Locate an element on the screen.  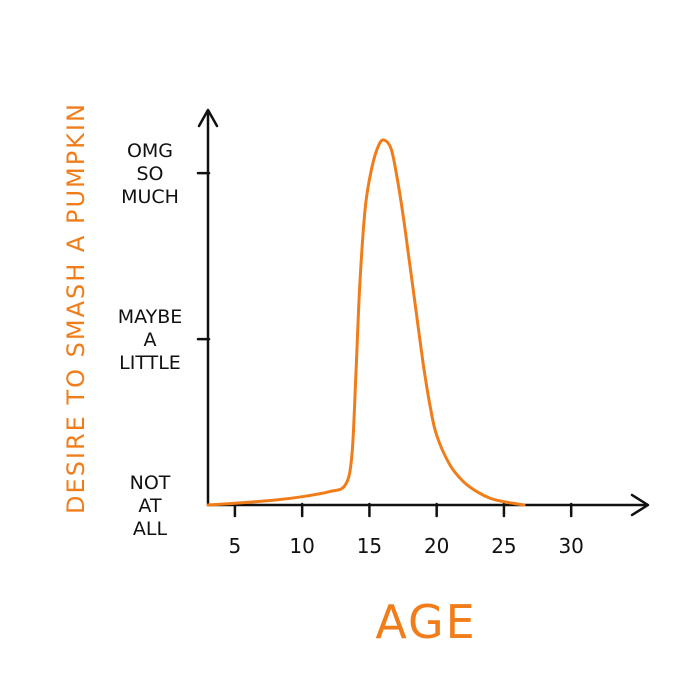
x-tick-label: 20 is located at coordinates (436, 546).